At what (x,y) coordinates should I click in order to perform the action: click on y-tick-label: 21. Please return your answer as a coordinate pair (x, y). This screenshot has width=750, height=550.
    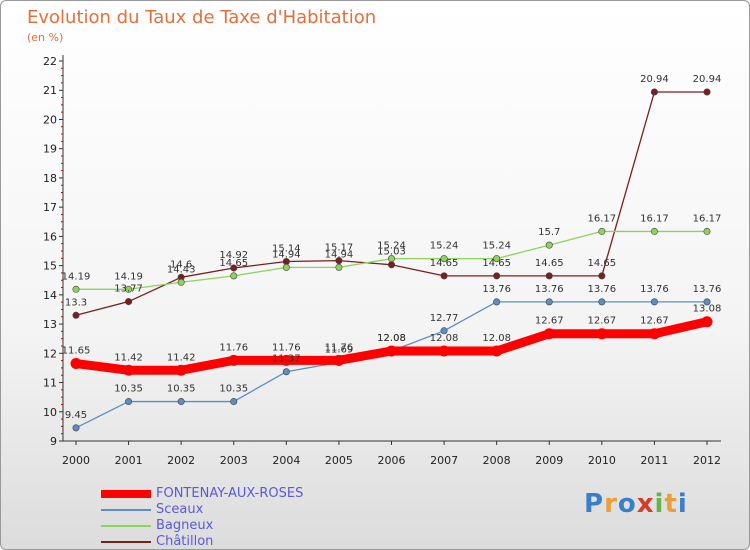
    Looking at the image, I should click on (50, 90).